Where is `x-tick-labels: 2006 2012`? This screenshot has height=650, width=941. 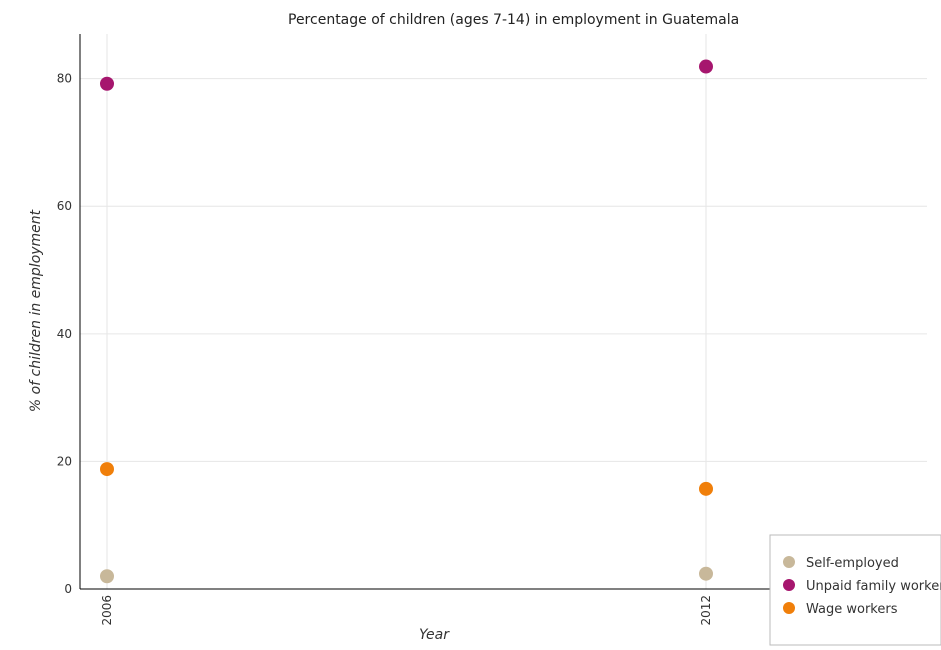
x-tick-labels: 2006 2012 is located at coordinates (406, 610).